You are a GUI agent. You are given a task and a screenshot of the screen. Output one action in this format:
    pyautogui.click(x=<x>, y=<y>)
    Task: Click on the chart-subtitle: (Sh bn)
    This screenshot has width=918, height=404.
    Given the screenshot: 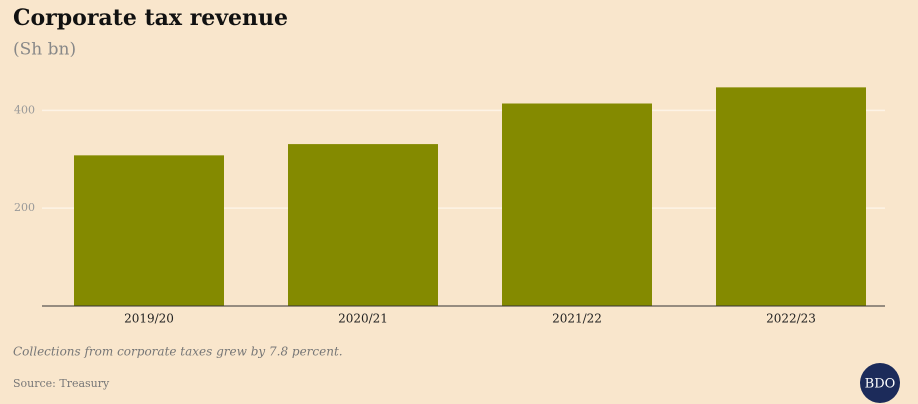 What is the action you would take?
    pyautogui.click(x=44, y=50)
    